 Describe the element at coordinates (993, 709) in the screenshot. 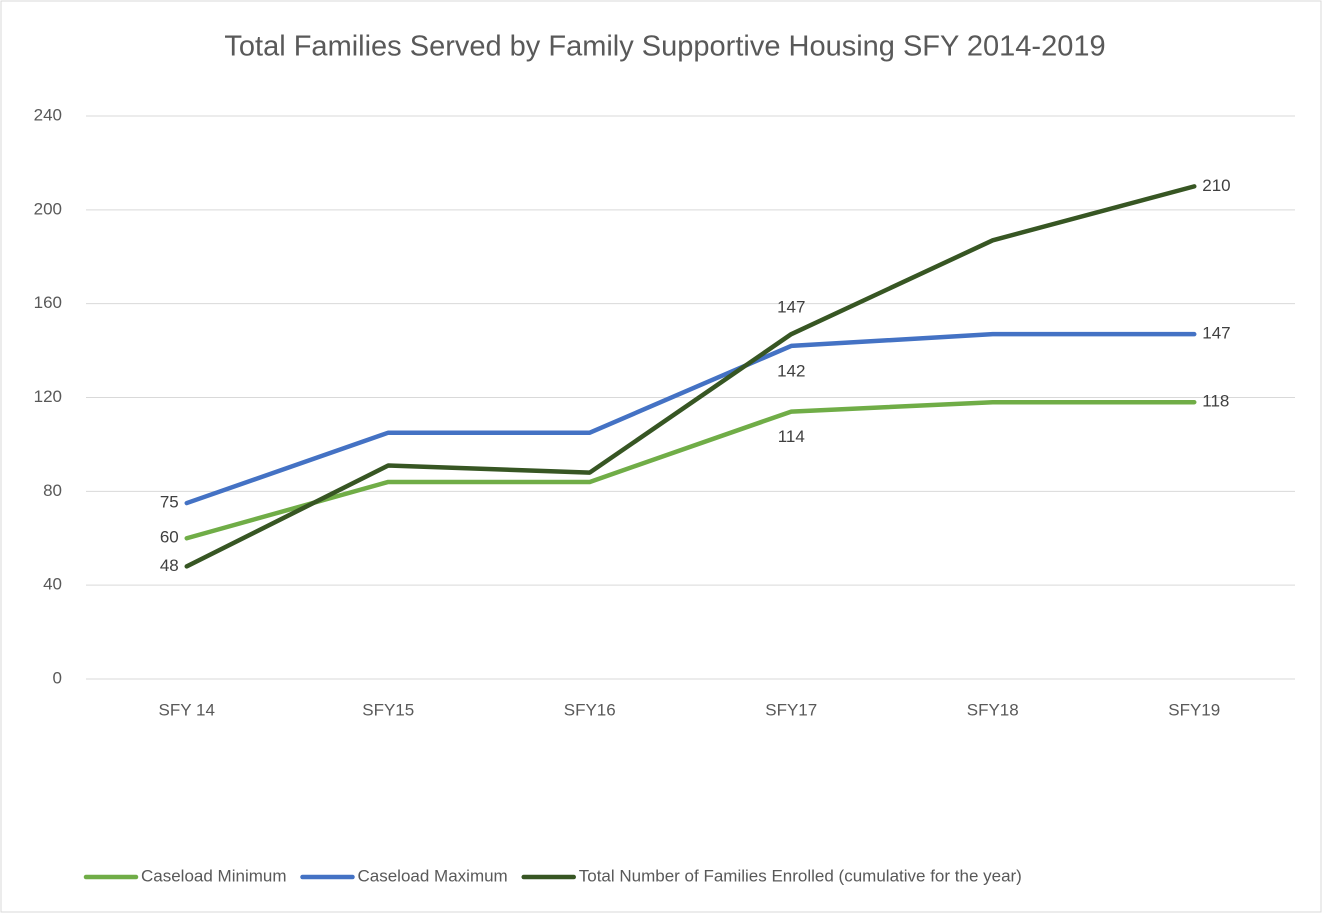

I see `x-tick-label: SFY18` at that location.